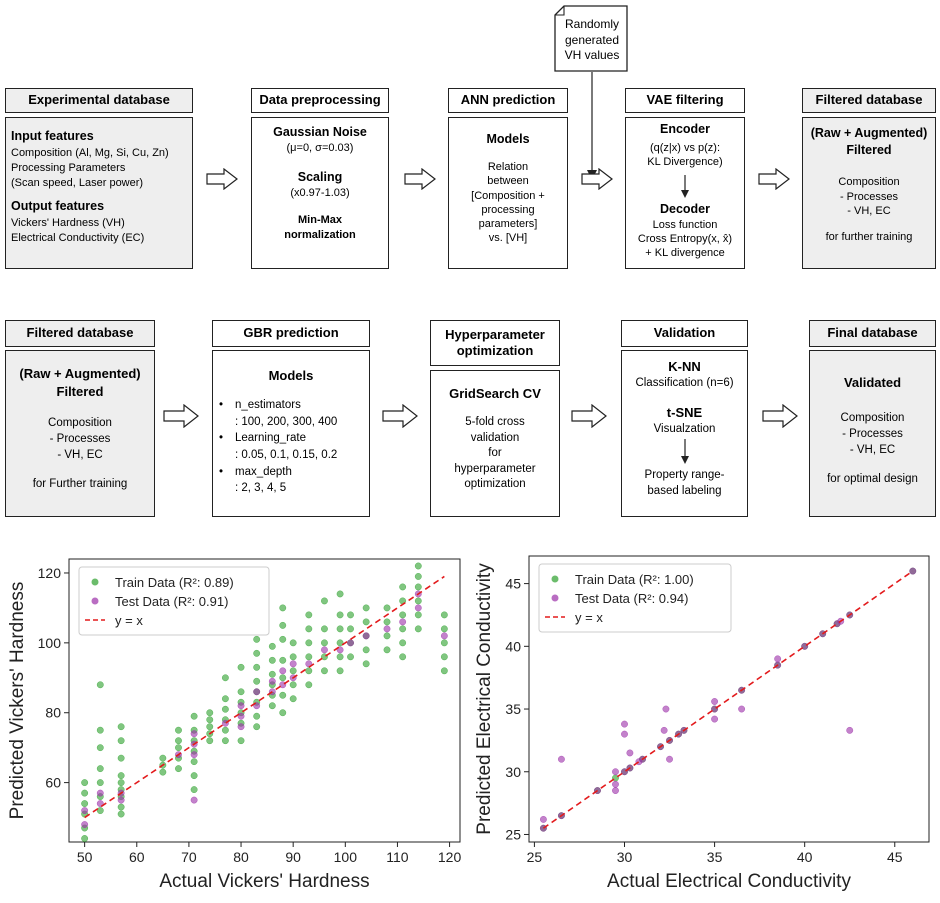 The image size is (940, 903). I want to click on output-line: Vickers' Hardness (VH), so click(68, 223).